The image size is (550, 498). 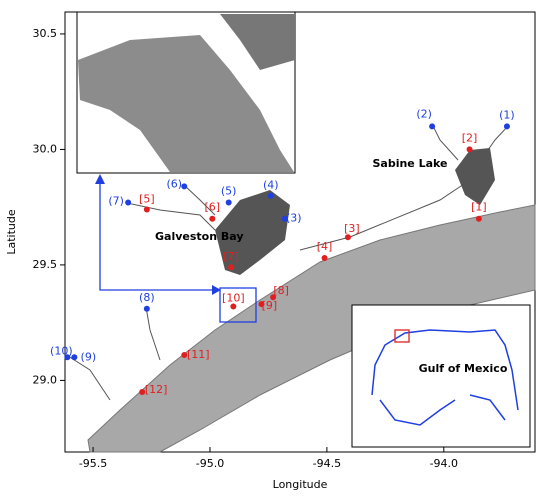 I want to click on y-tick-label: 29.5, so click(x=45, y=264).